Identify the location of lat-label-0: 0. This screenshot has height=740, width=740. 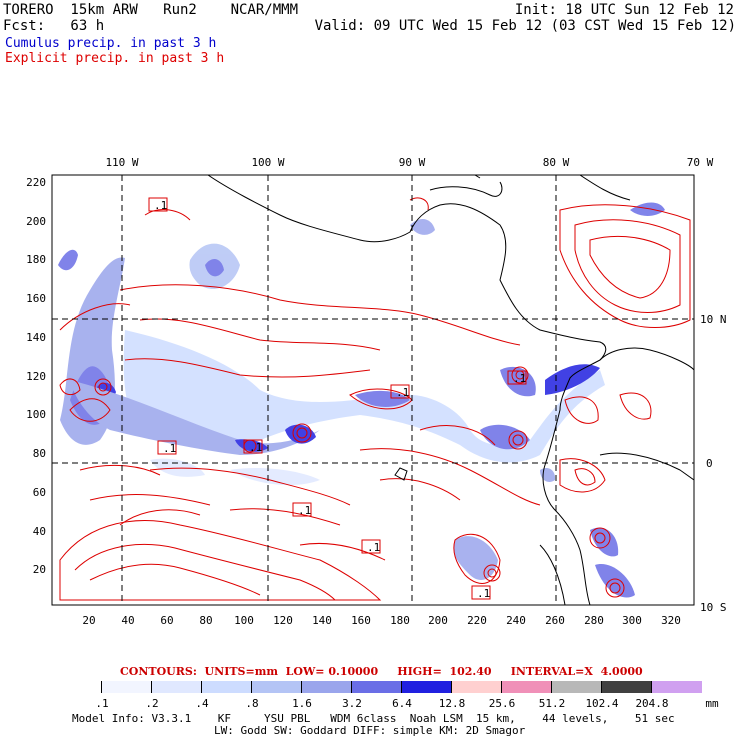
(709, 463).